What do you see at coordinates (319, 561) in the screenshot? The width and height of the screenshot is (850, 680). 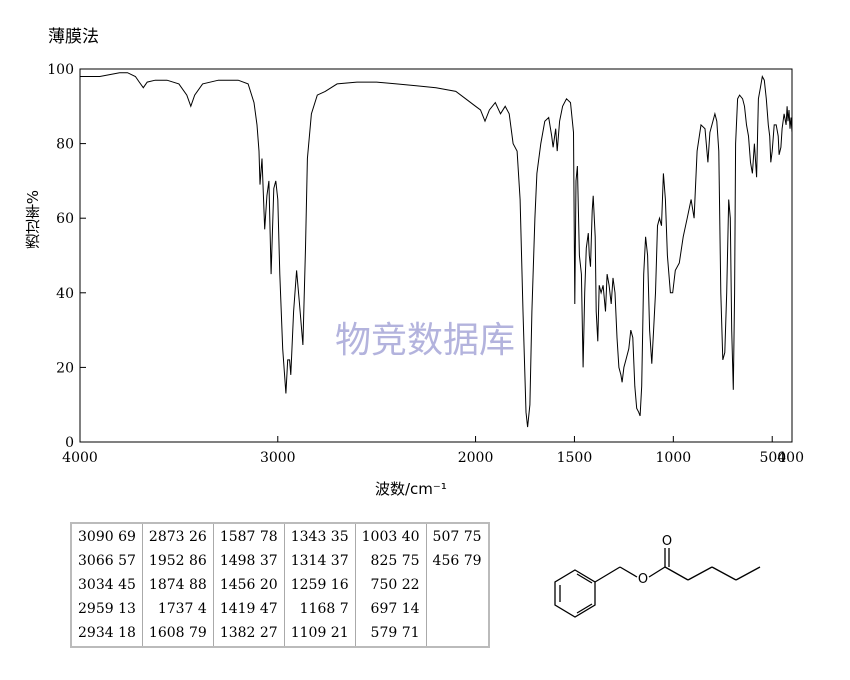 I see `peak-entry: 1314 37` at bounding box center [319, 561].